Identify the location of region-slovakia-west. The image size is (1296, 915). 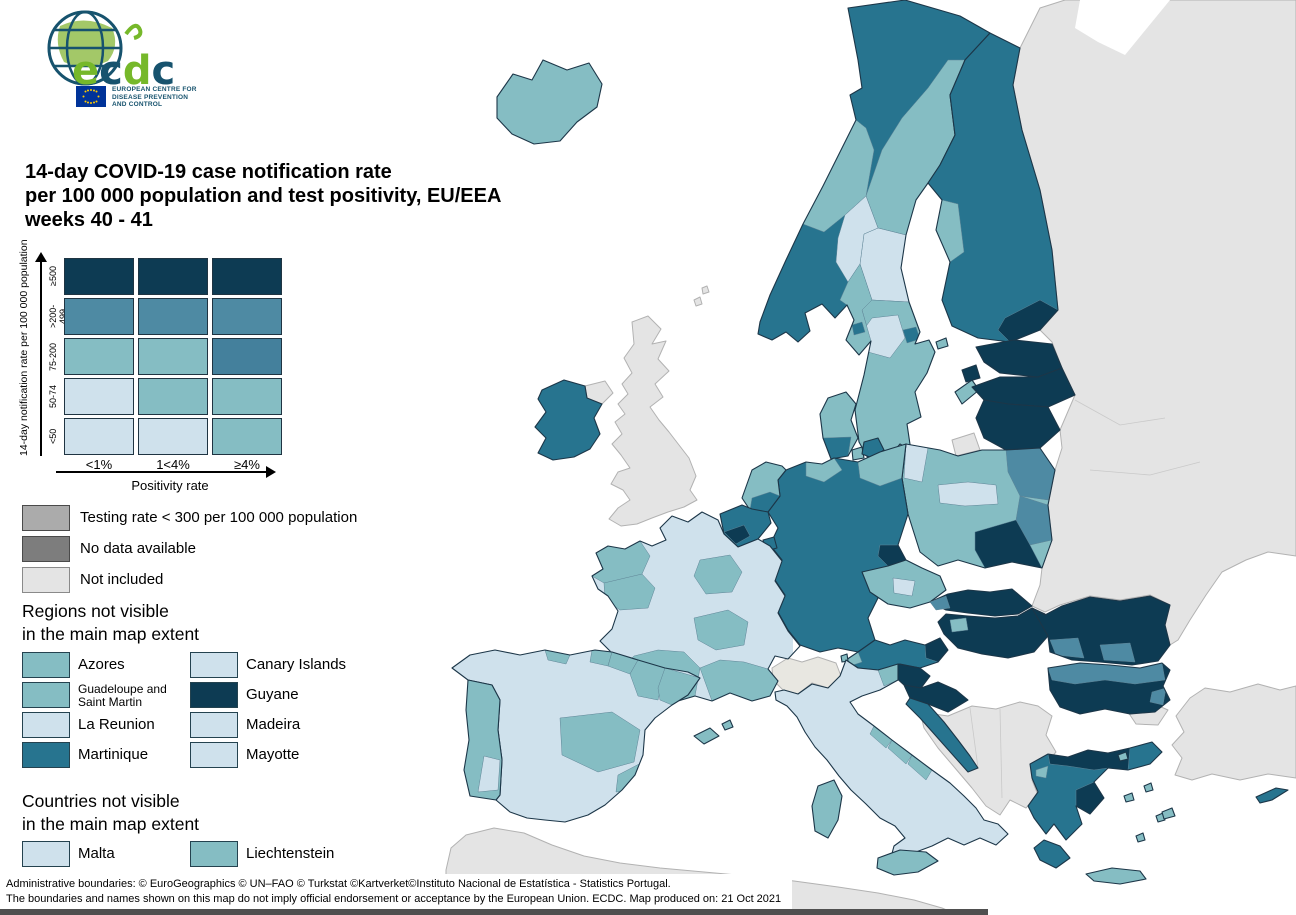
(940, 603).